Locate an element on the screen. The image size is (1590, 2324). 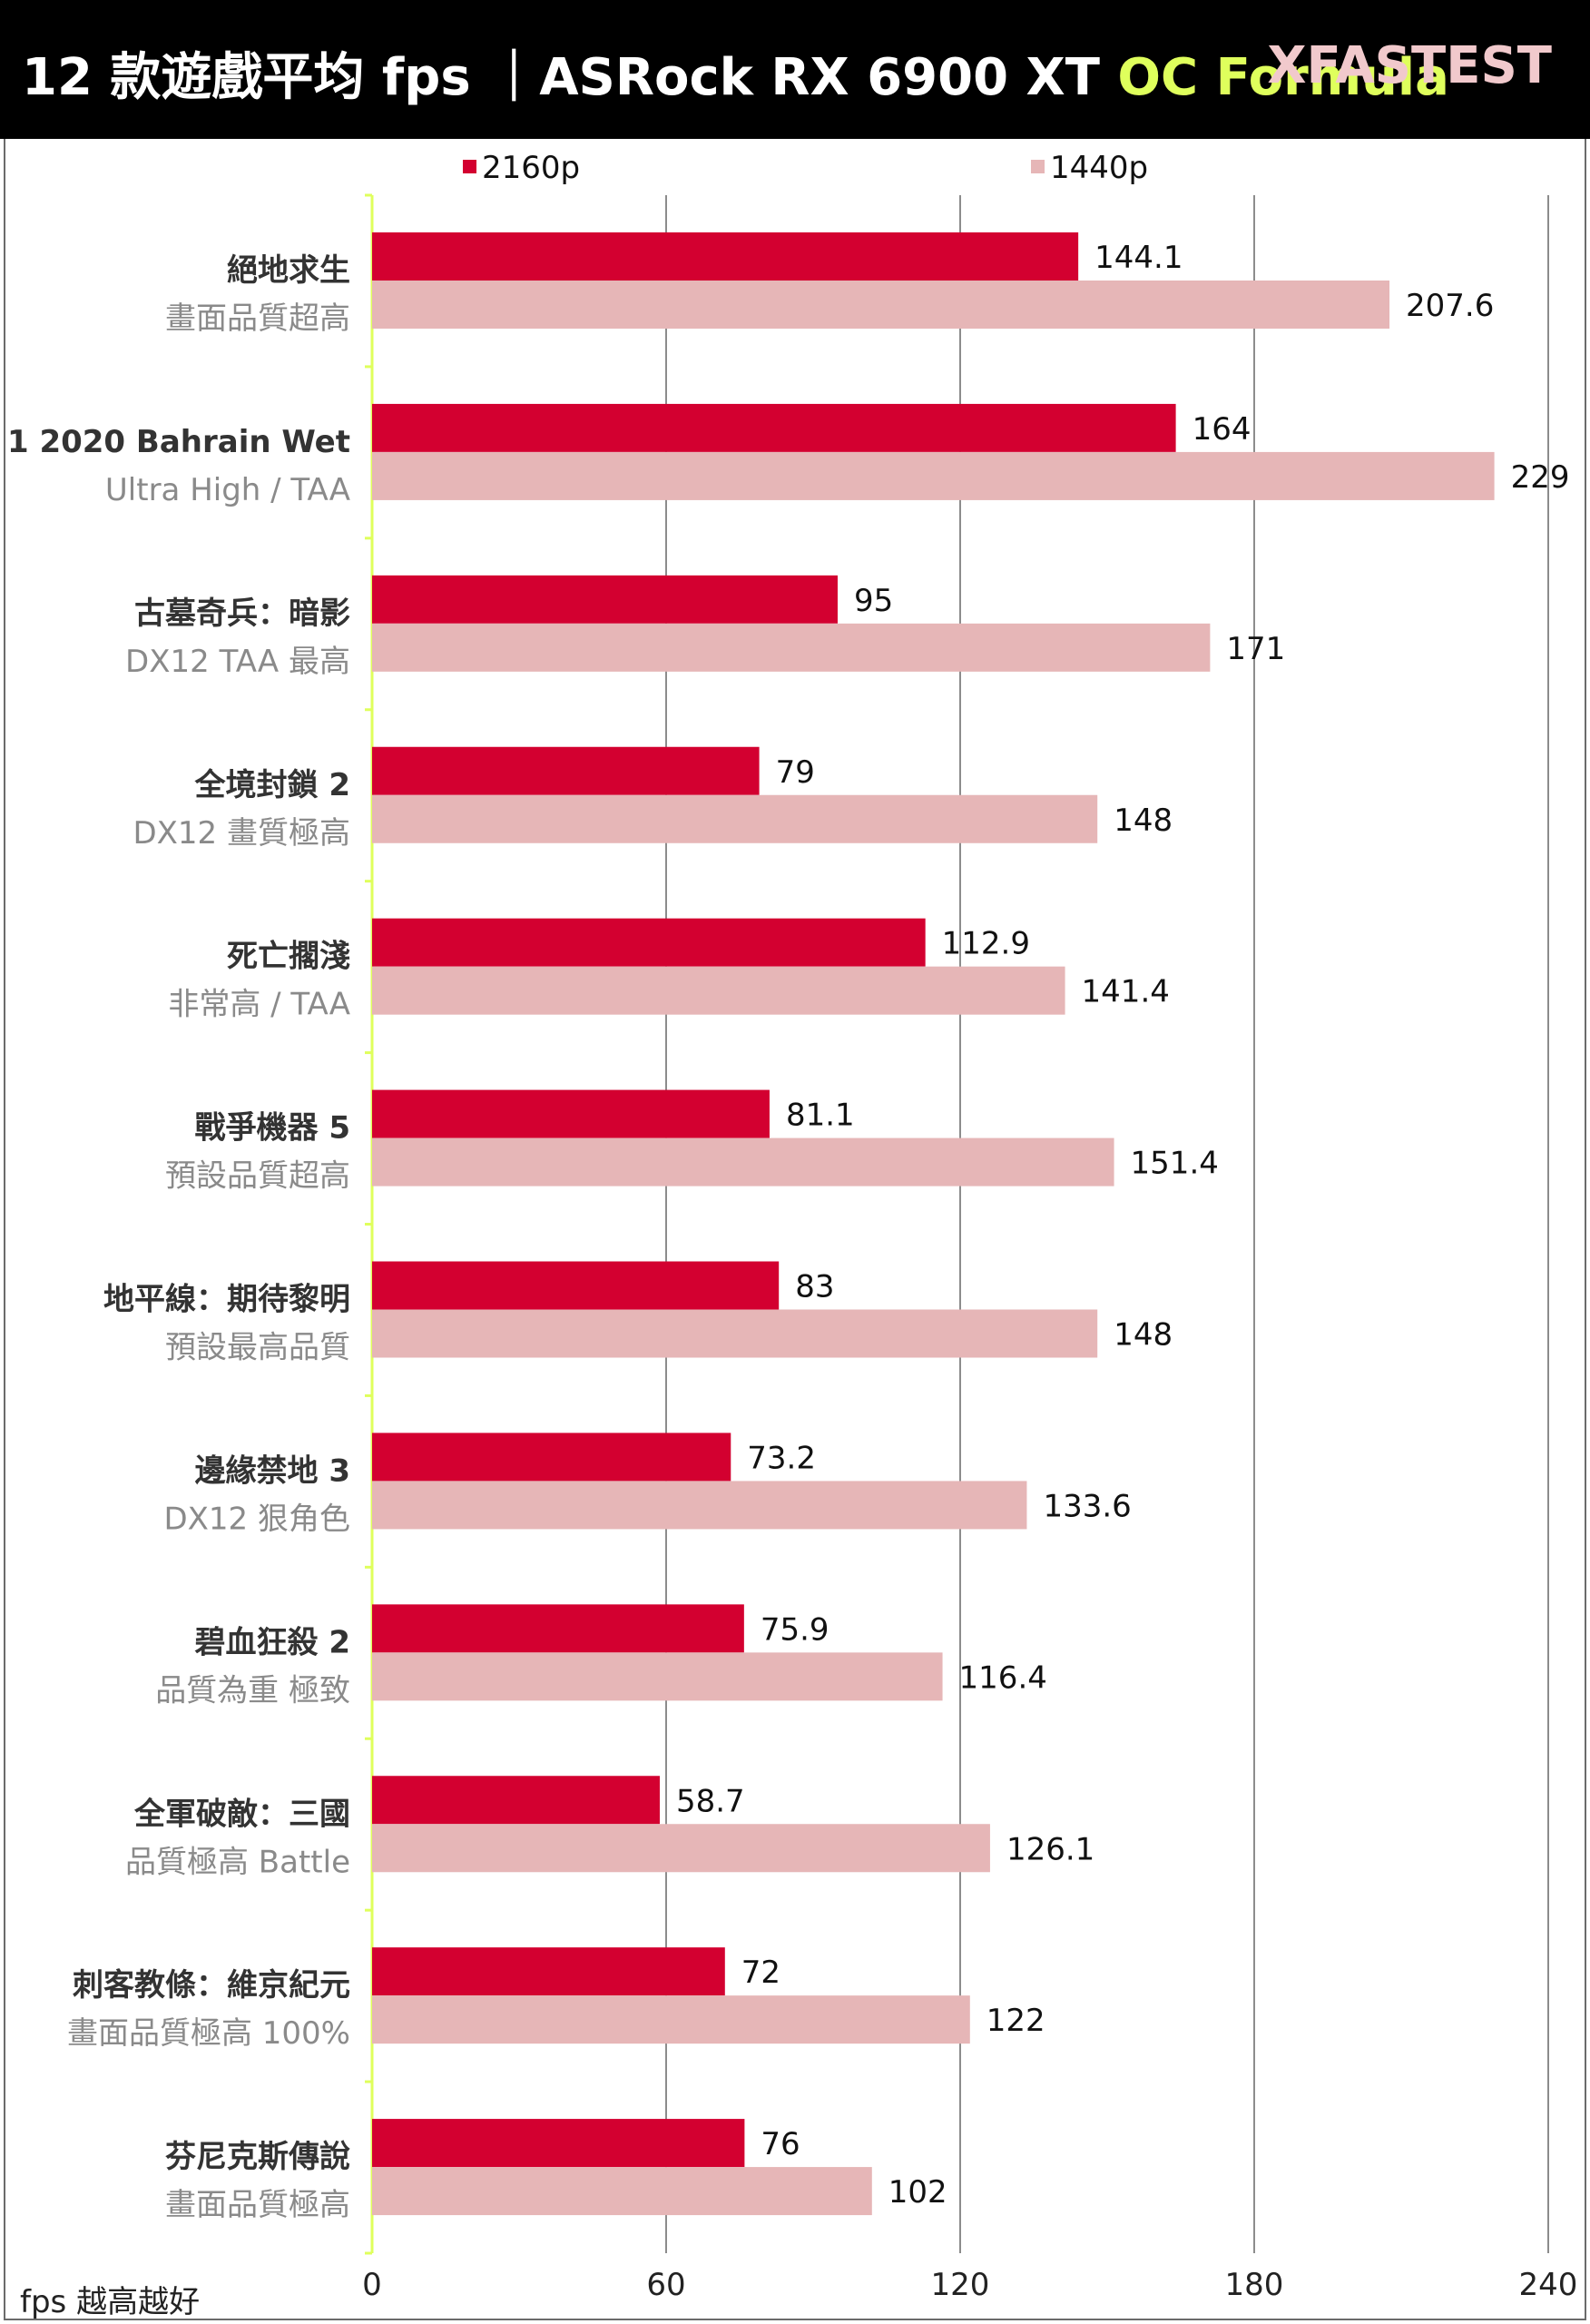
chart-title-accent: OC Formula is located at coordinates (1283, 77).